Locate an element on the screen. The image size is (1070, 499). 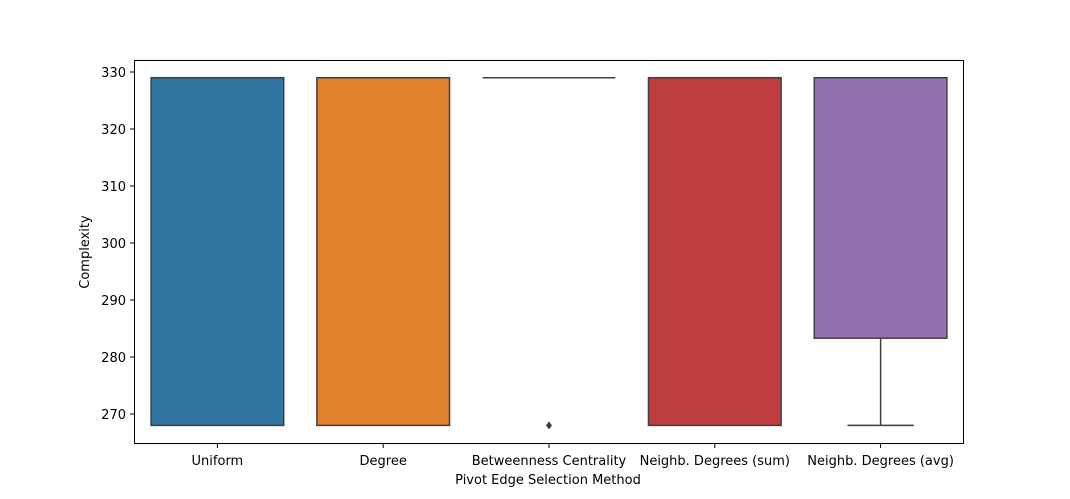
x-tick-label: Neighb. Degrees (avg) is located at coordinates (880, 461).